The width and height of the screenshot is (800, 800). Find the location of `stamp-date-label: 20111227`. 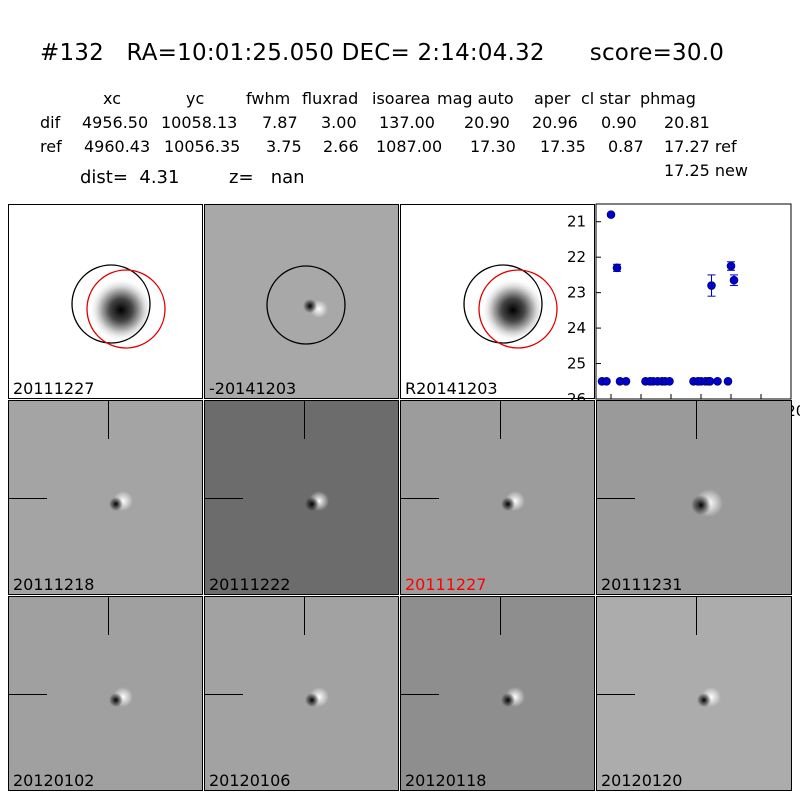

stamp-date-label: 20111227 is located at coordinates (446, 584).